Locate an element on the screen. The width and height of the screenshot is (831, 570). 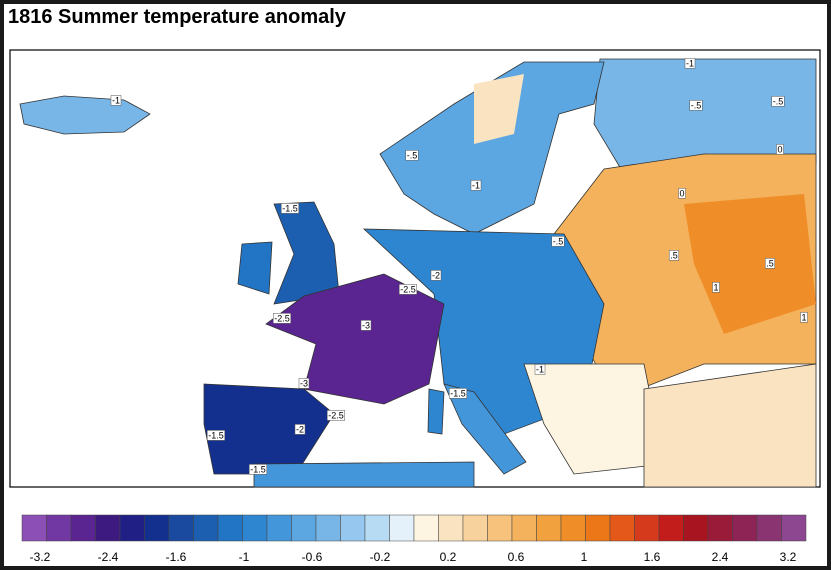
region-scandinavia is located at coordinates (492, 148).